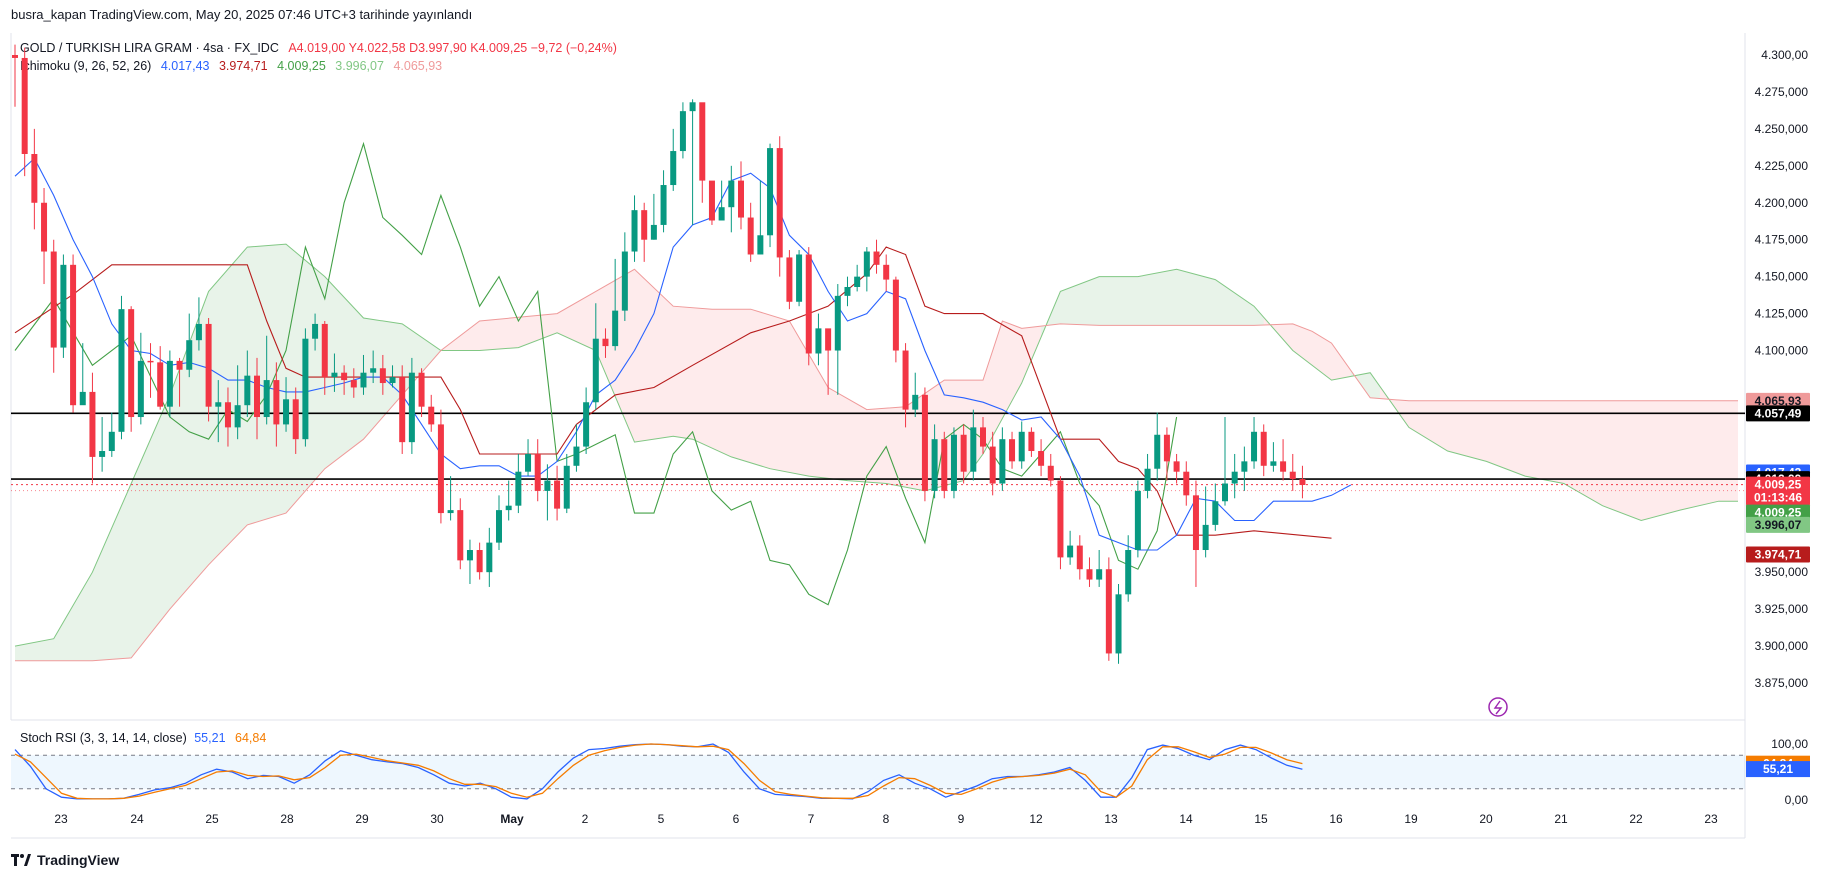  Describe the element at coordinates (1486, 819) in the screenshot. I see `time-tick-label: 20` at that location.